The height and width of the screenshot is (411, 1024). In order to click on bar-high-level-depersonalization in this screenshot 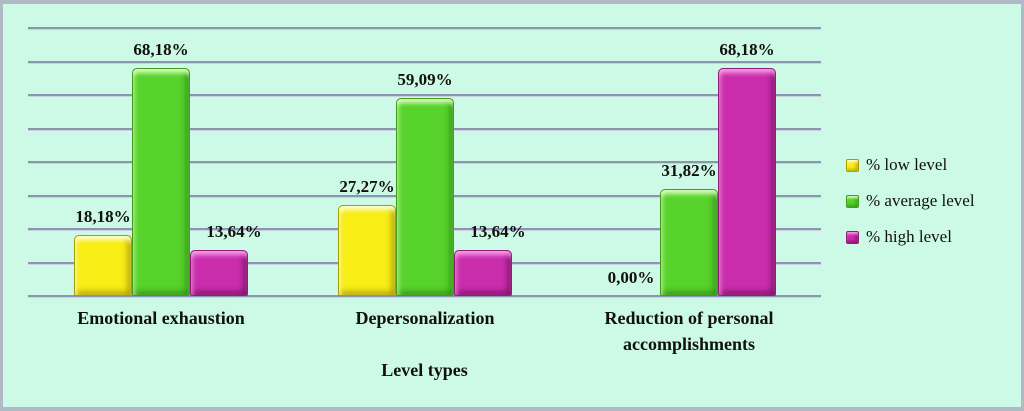, I will do `click(483, 273)`.